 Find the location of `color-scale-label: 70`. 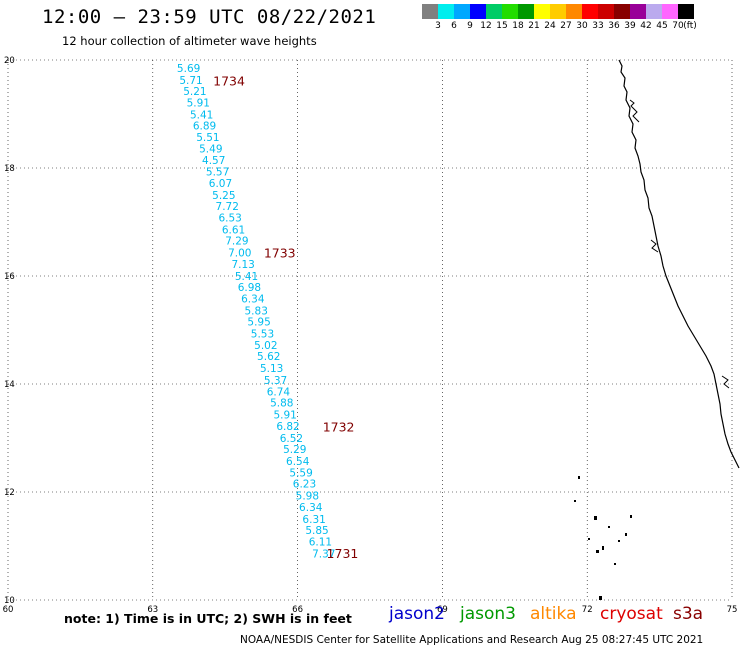

color-scale-label: 70 is located at coordinates (678, 26).